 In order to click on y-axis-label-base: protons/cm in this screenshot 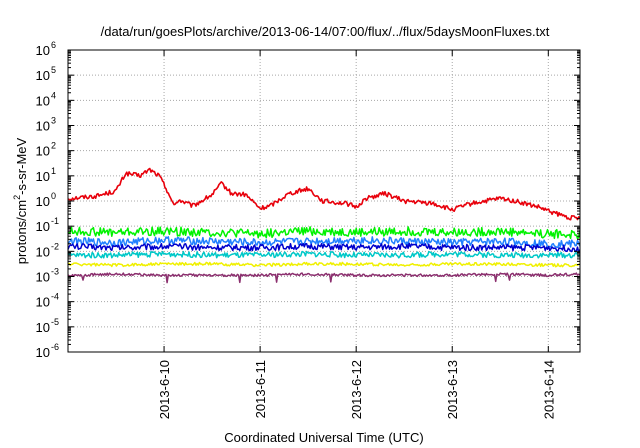, I will do `click(21, 232)`.